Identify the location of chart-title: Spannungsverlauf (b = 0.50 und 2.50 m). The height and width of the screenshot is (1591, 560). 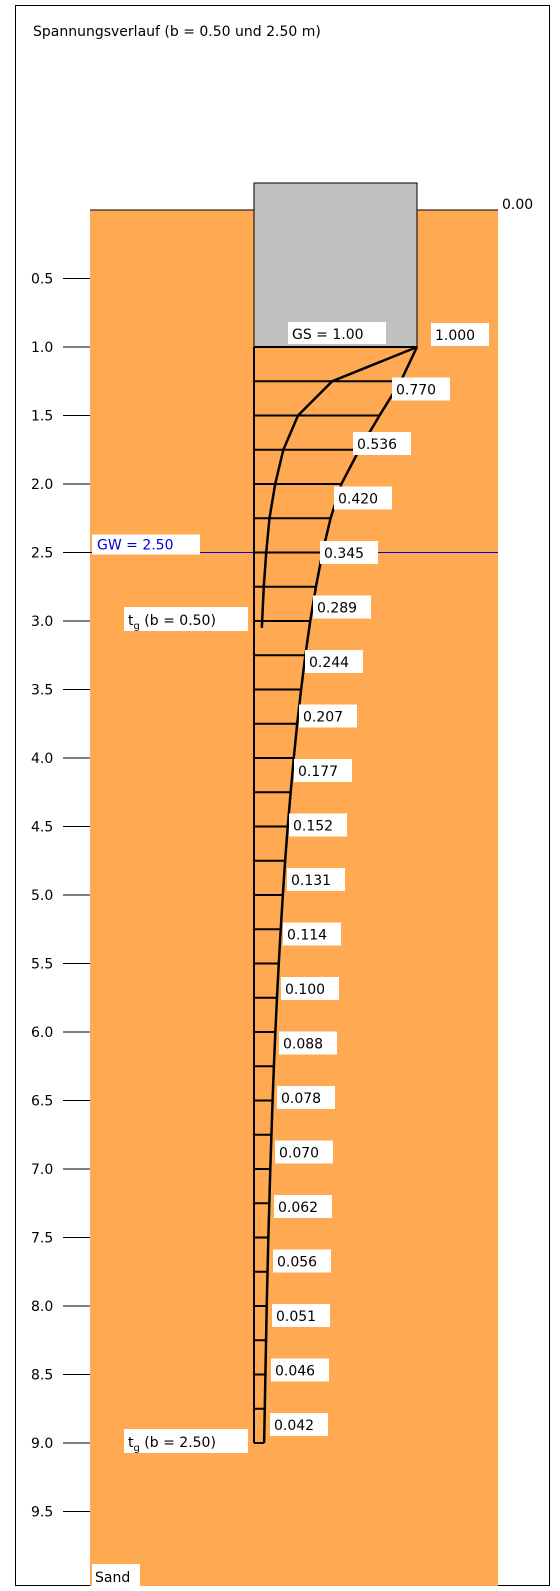
(177, 32).